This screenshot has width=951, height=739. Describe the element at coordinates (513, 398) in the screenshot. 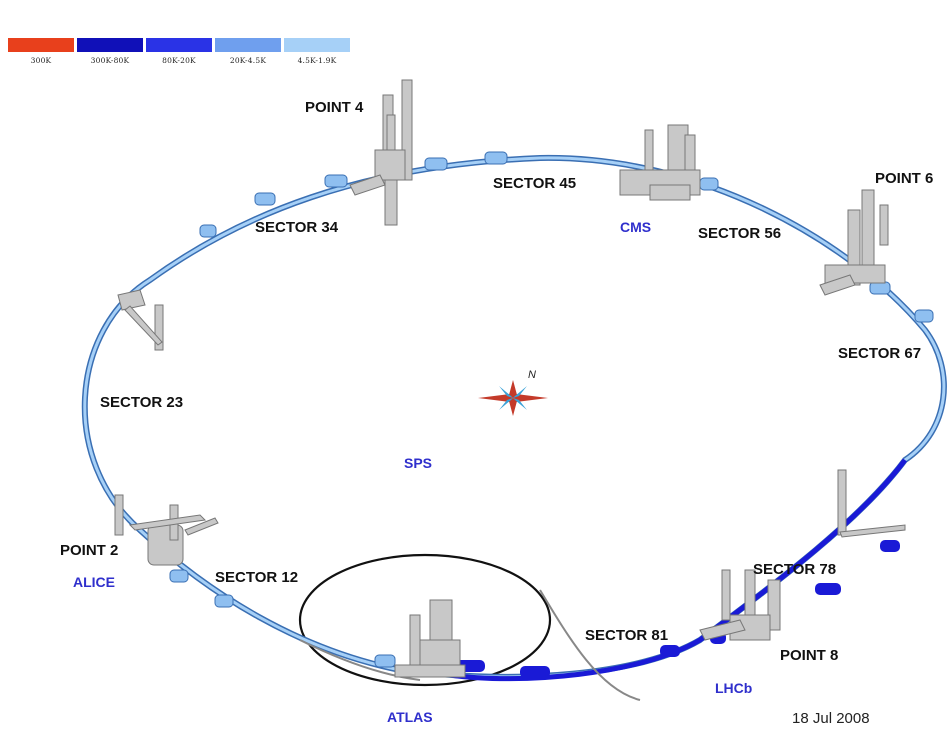

I see `compass-icon` at that location.